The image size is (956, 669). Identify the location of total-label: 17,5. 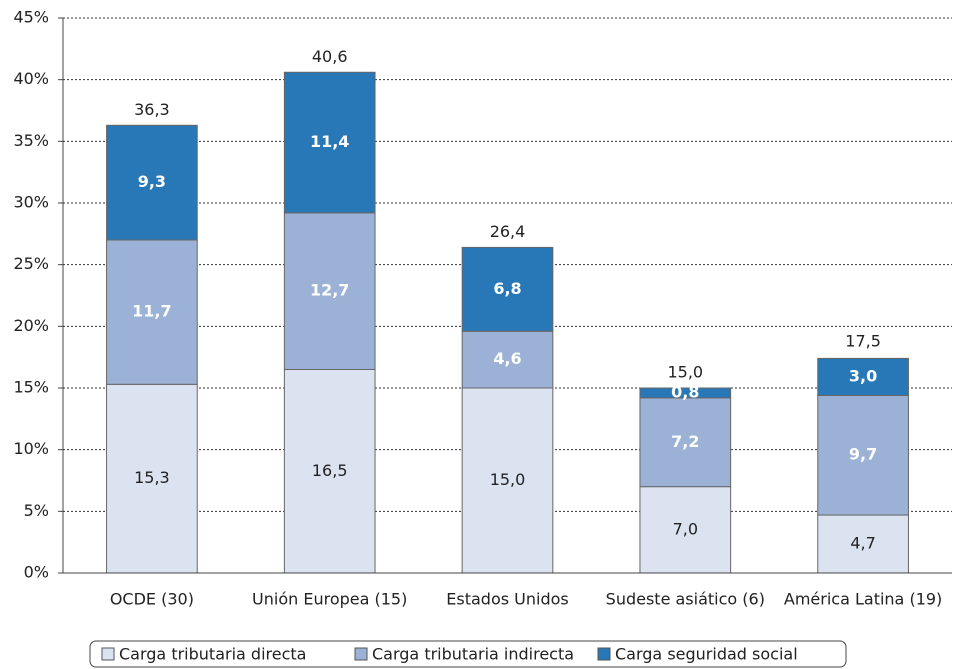
(863, 341).